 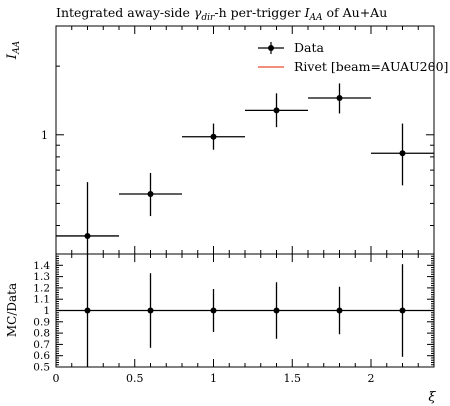 I want to click on main-y-tick-label: 1, so click(x=44, y=135).